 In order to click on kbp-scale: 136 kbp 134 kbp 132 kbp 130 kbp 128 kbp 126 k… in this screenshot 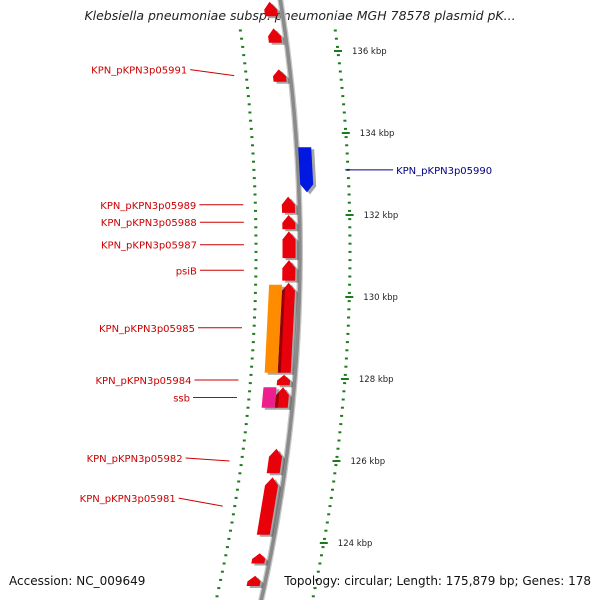, I will do `click(359, 298)`.